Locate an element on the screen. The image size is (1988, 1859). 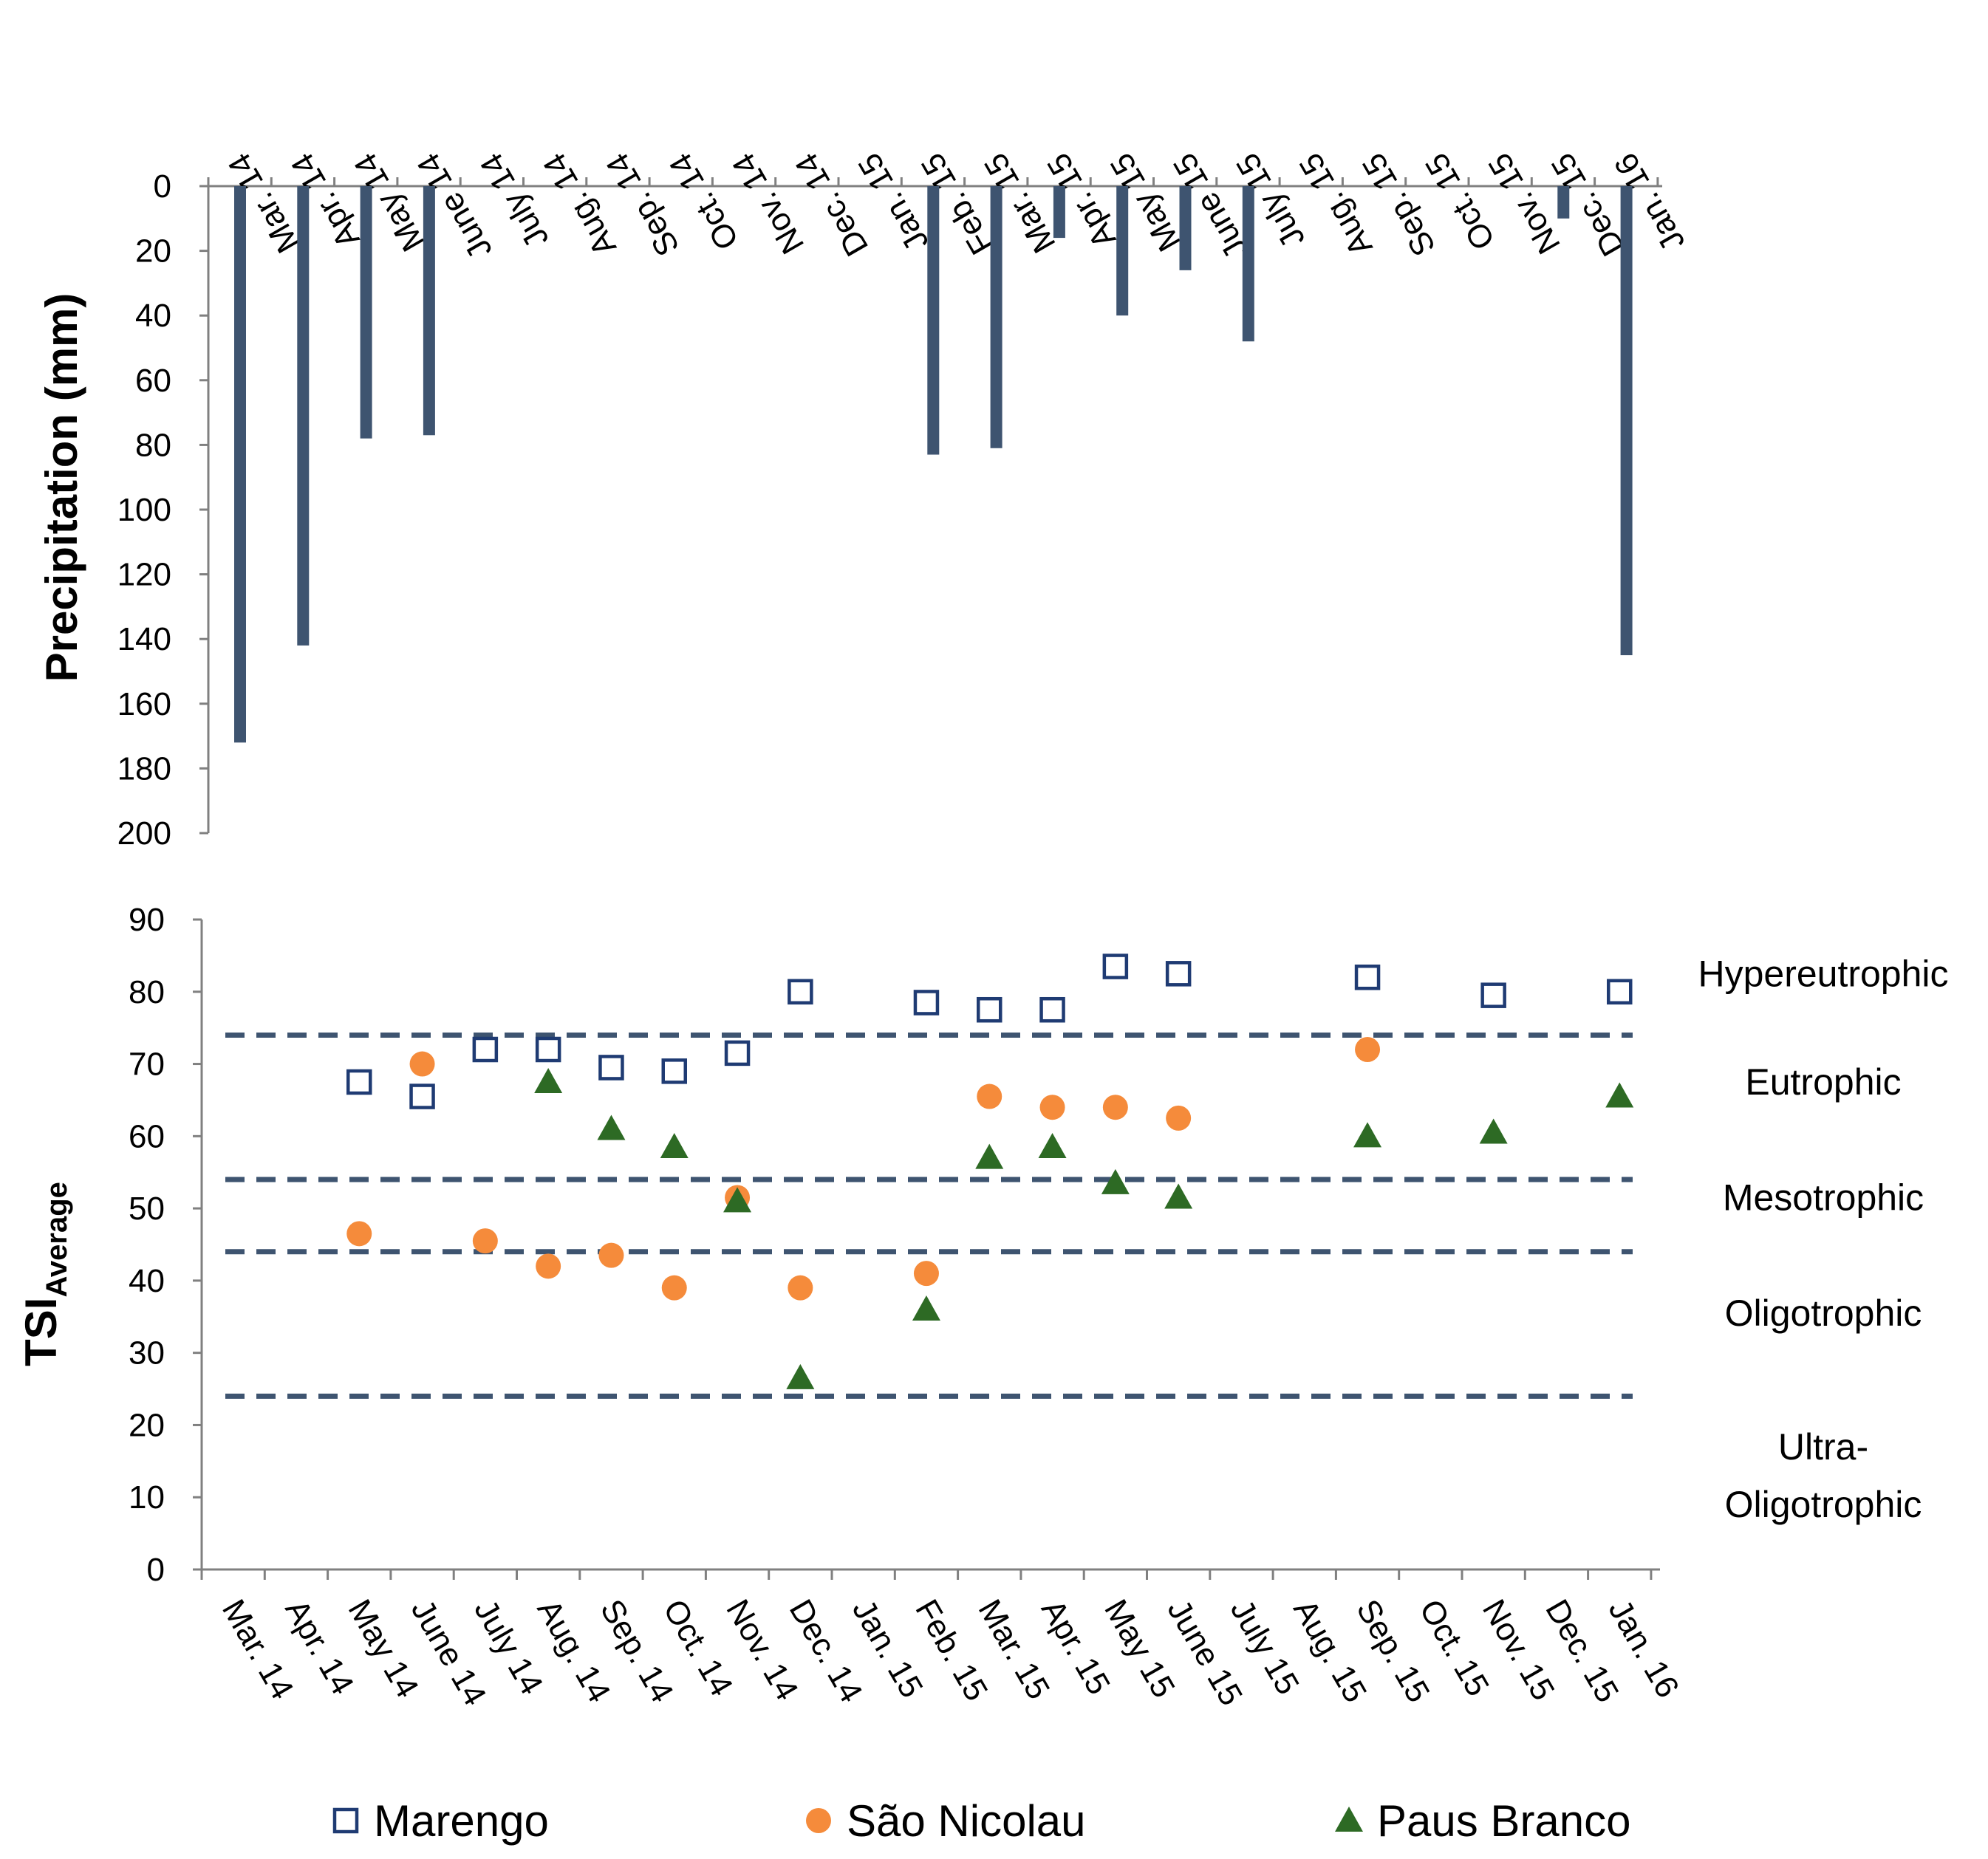
precip-y-tick-label: 20 is located at coordinates (153, 251).